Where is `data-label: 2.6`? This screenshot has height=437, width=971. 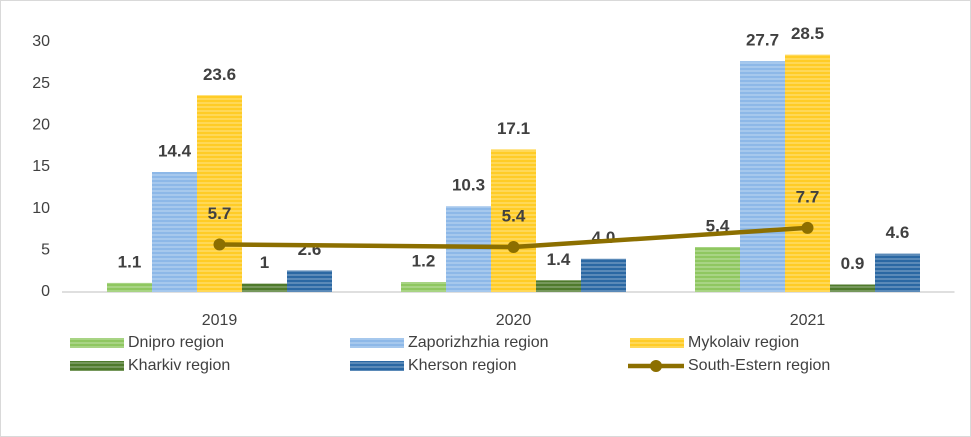
data-label: 2.6 is located at coordinates (310, 249).